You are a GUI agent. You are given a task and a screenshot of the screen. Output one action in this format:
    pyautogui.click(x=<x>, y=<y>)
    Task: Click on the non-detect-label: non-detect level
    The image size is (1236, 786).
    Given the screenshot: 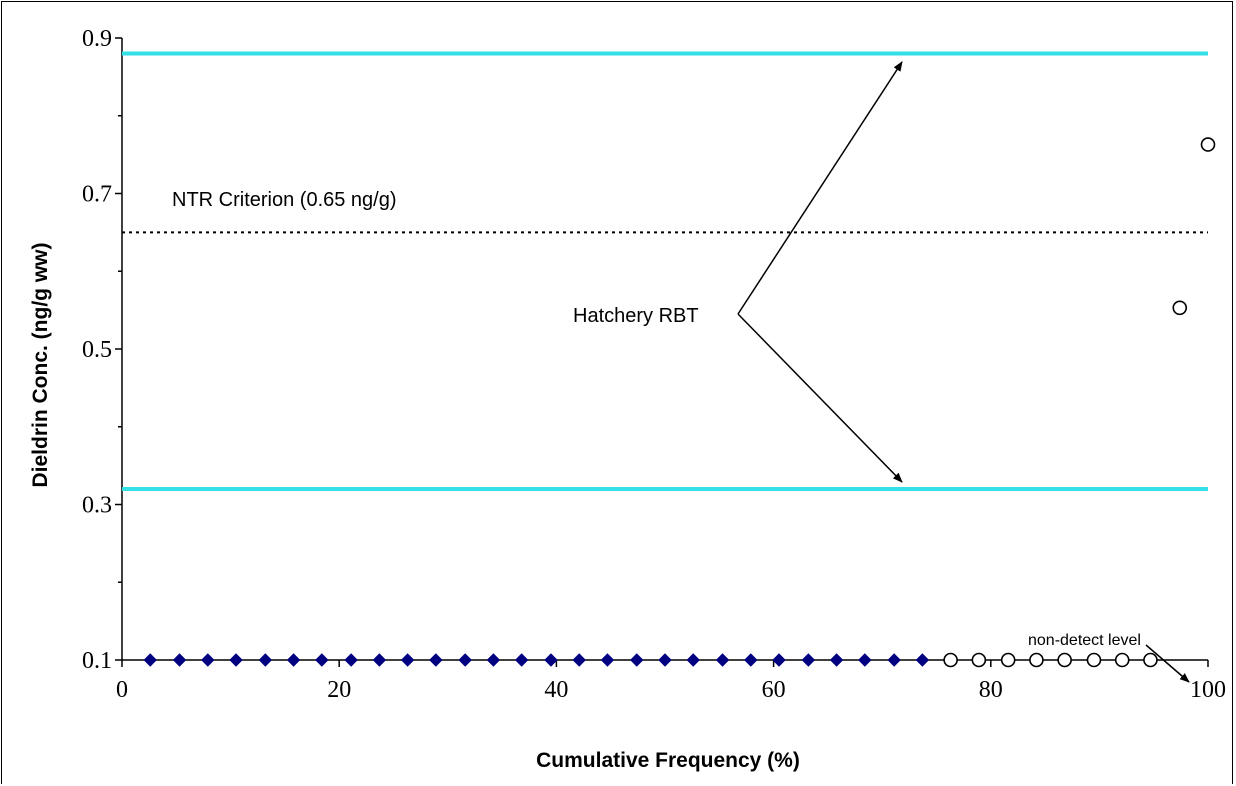 What is the action you would take?
    pyautogui.click(x=1084, y=640)
    